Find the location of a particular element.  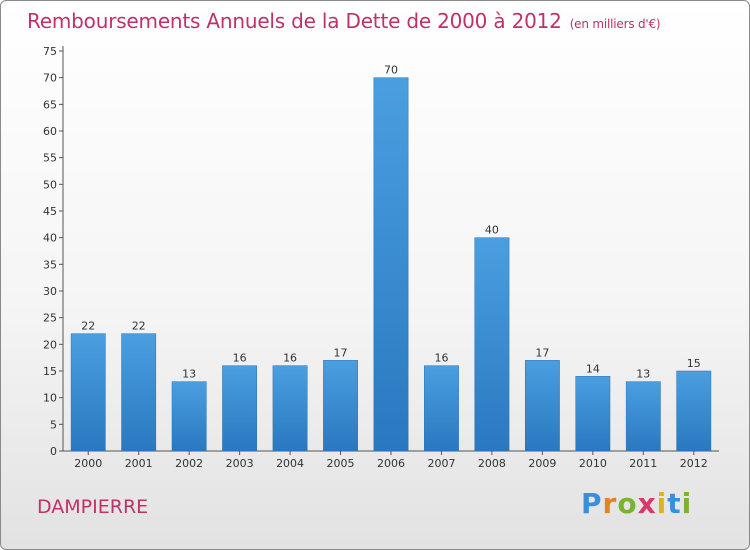

x-tick-label: 2009 is located at coordinates (542, 463).